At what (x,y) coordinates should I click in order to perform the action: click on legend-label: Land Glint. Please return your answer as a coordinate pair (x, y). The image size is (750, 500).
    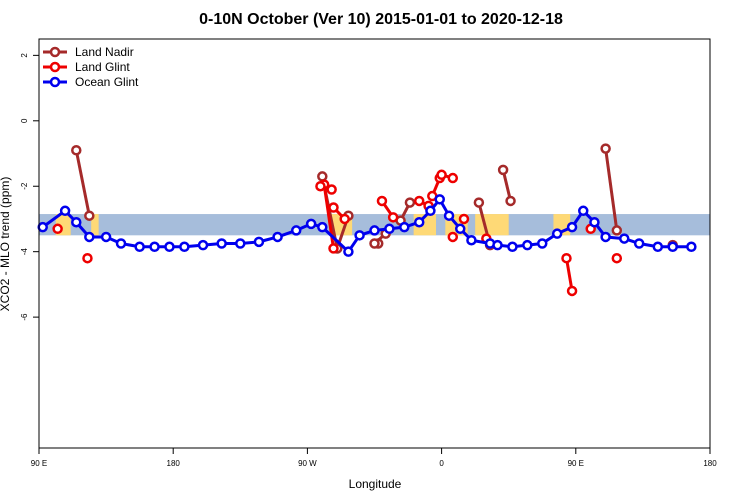
    Looking at the image, I should click on (102, 67).